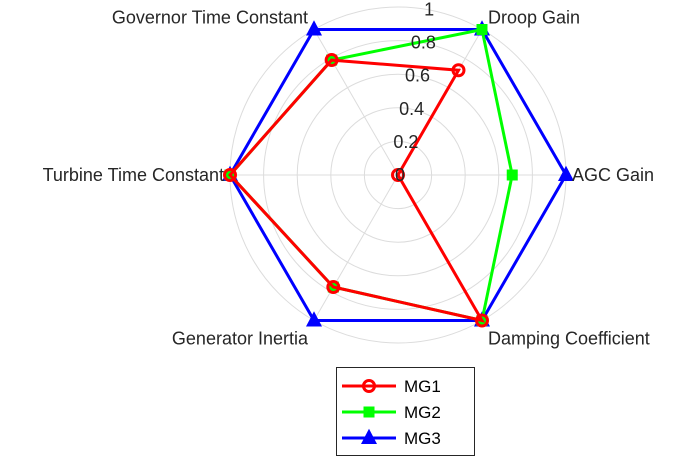 This screenshot has width=685, height=466. What do you see at coordinates (391, 438) in the screenshot?
I see `legend-item: MG3` at bounding box center [391, 438].